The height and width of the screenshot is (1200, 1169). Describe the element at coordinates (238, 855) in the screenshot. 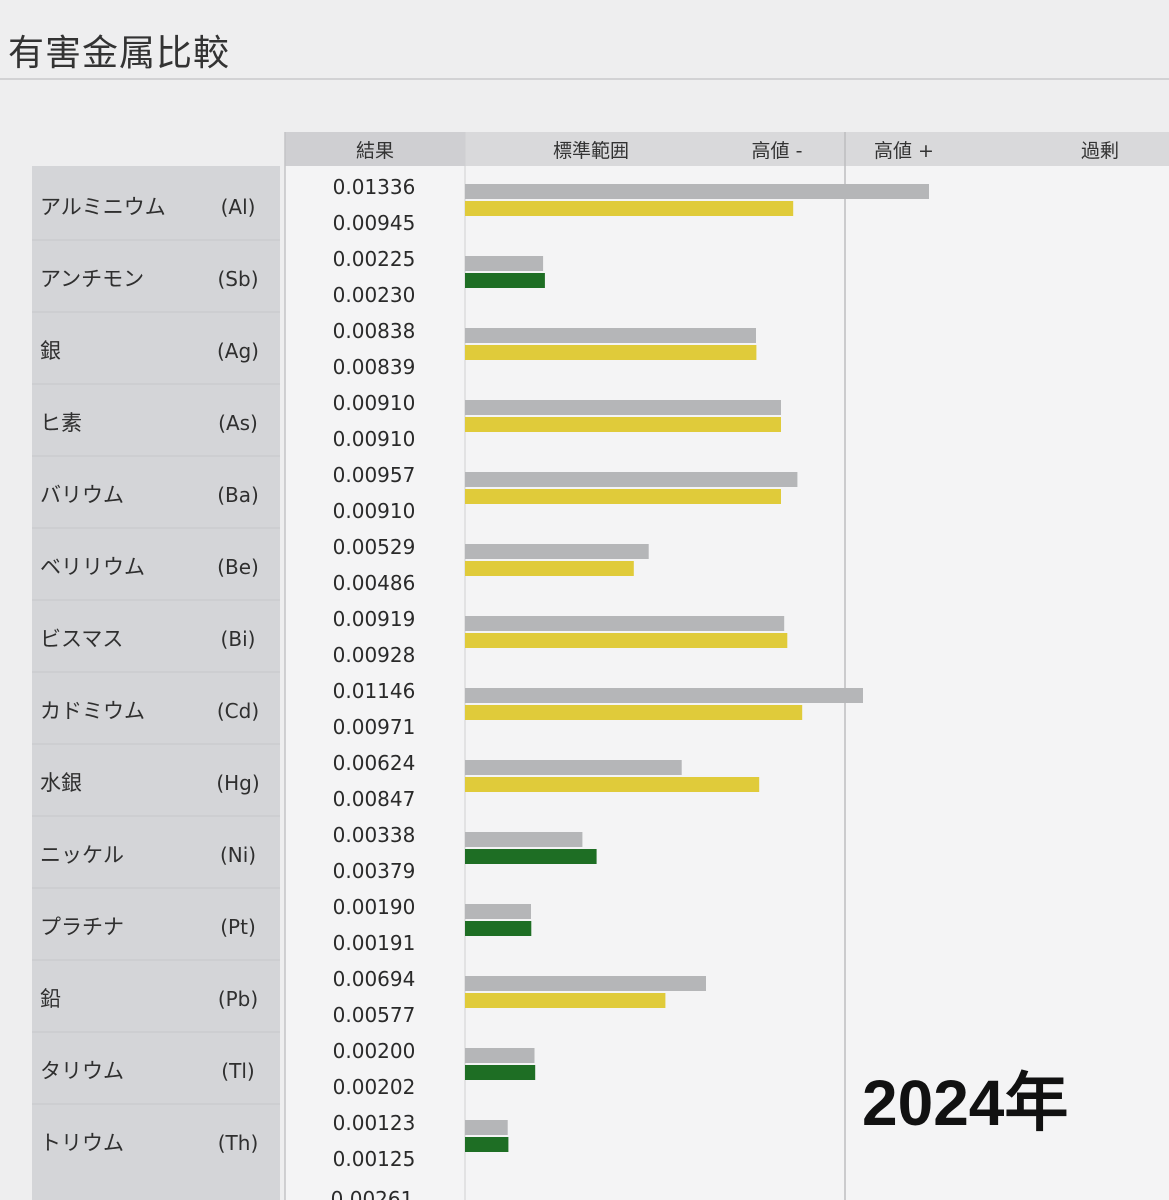

I see `metal-symbol: (Ni)` at that location.